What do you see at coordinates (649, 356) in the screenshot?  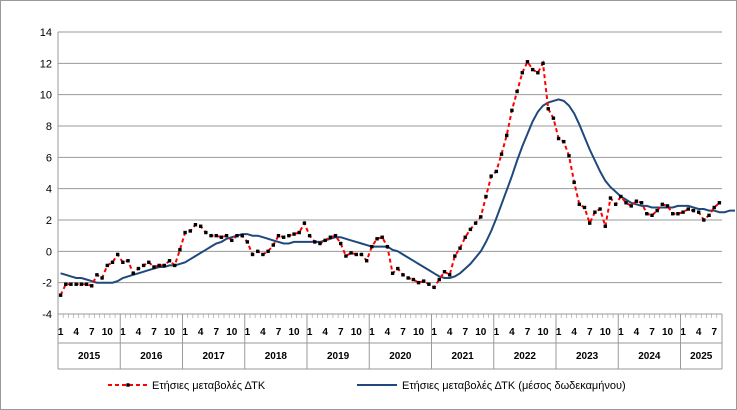 I see `x-year-label: 2024` at bounding box center [649, 356].